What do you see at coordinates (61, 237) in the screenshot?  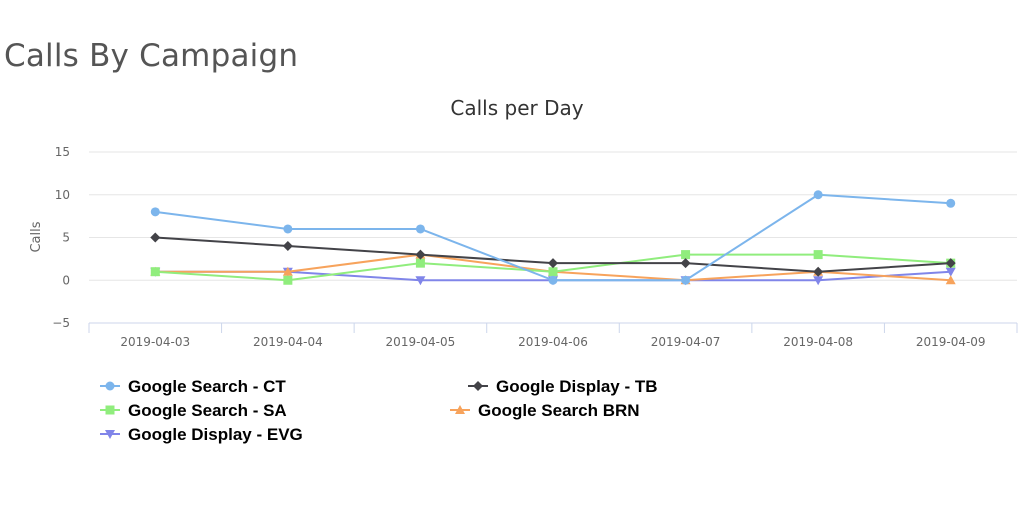 I see `y-tick-labels: −5 0 5 10 15` at bounding box center [61, 237].